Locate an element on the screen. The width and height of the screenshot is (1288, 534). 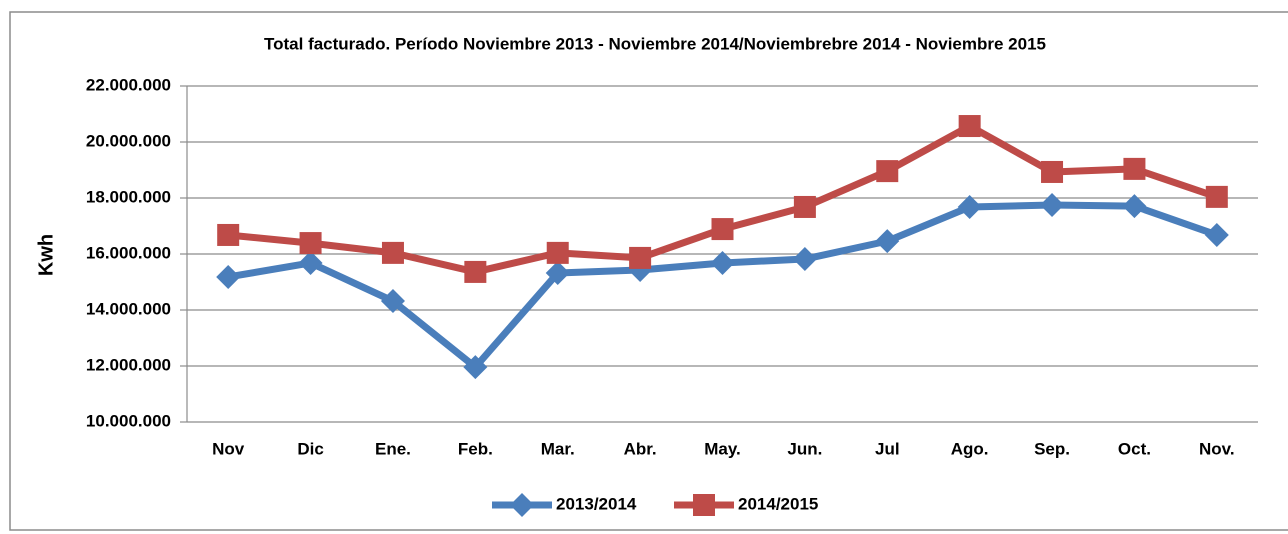
y-tick-label: 18.000.000 is located at coordinates (128, 196).